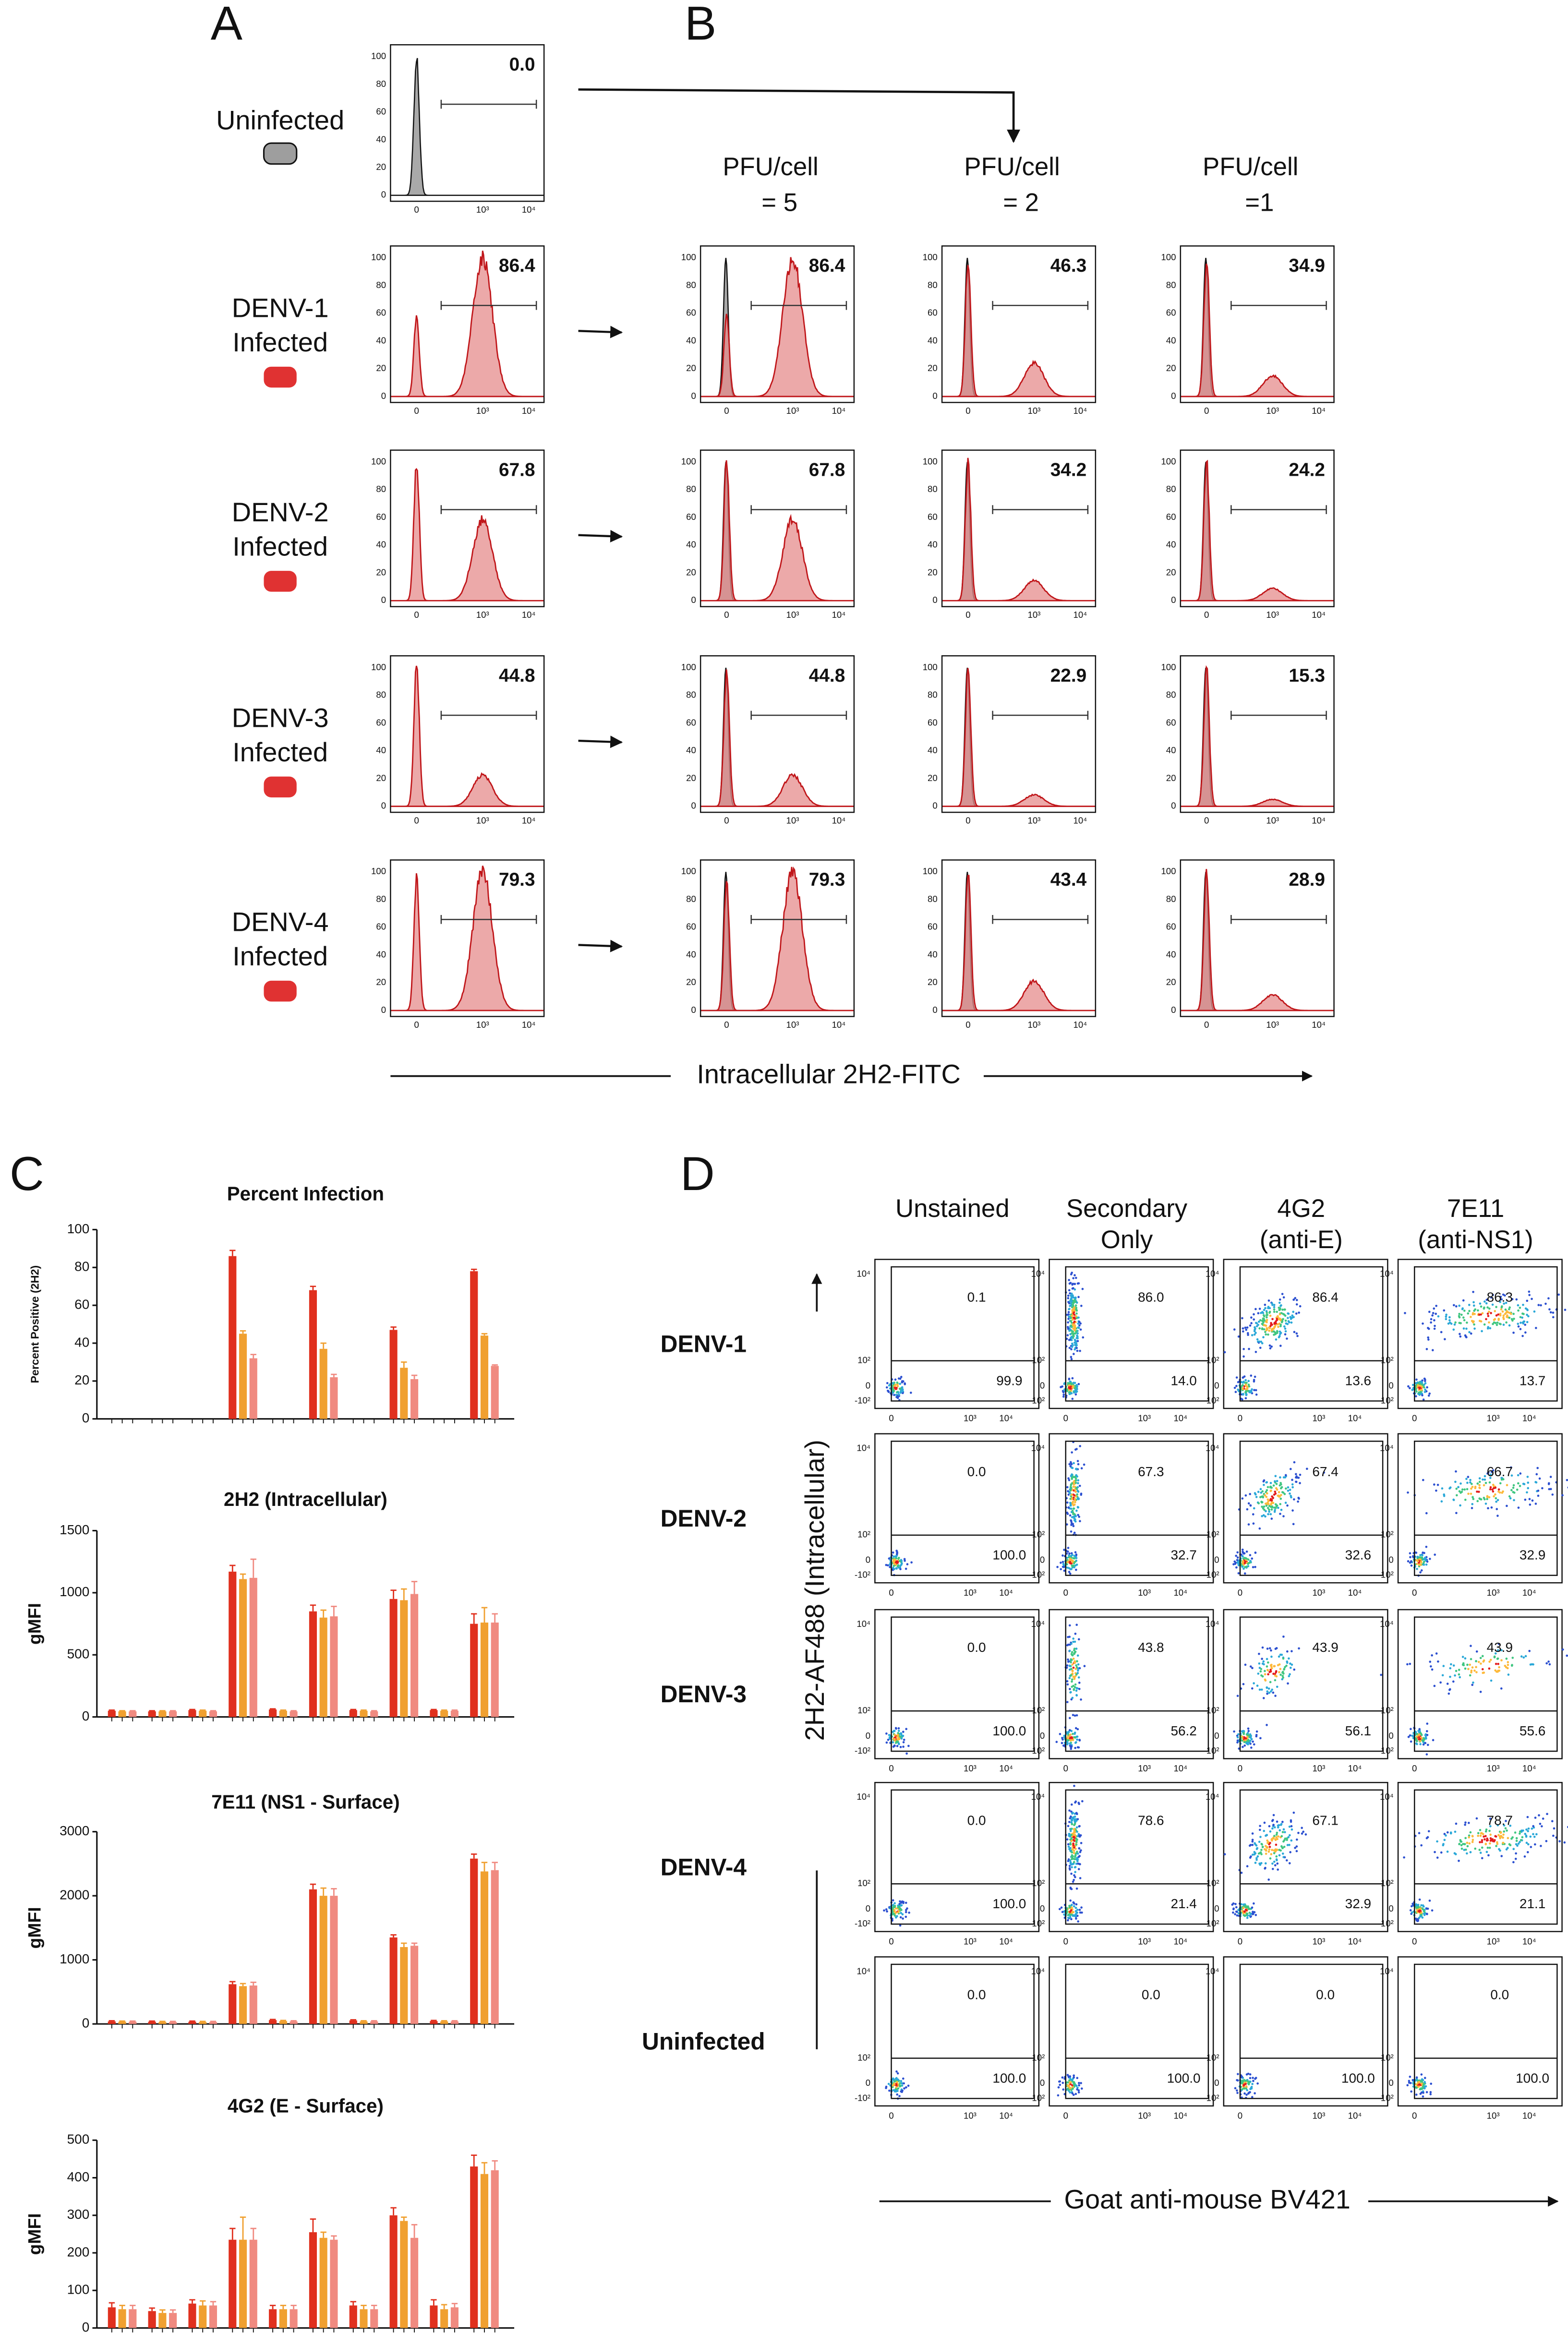 The image size is (1568, 2334). I want to click on y-tick-label: 40, so click(381, 545).